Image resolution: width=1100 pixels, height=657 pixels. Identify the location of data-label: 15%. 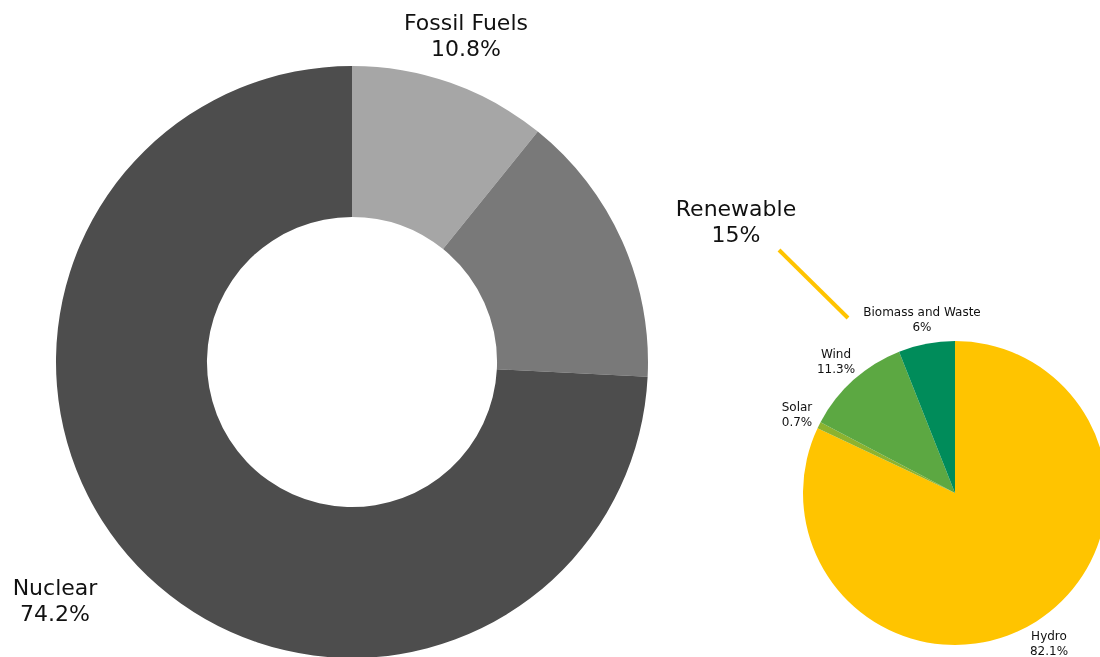
(736, 234).